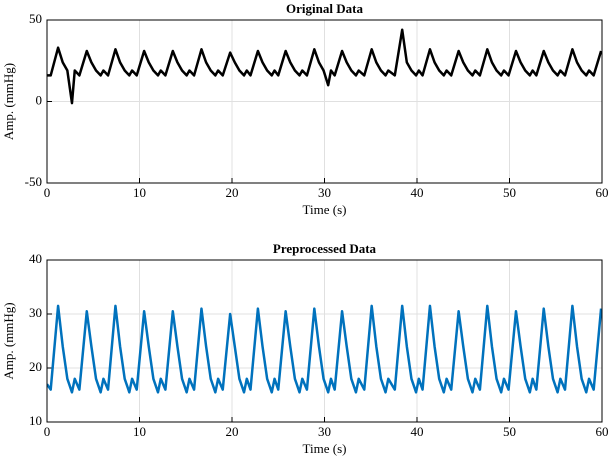  What do you see at coordinates (35, 18) in the screenshot?
I see `y-tick-label: 50` at bounding box center [35, 18].